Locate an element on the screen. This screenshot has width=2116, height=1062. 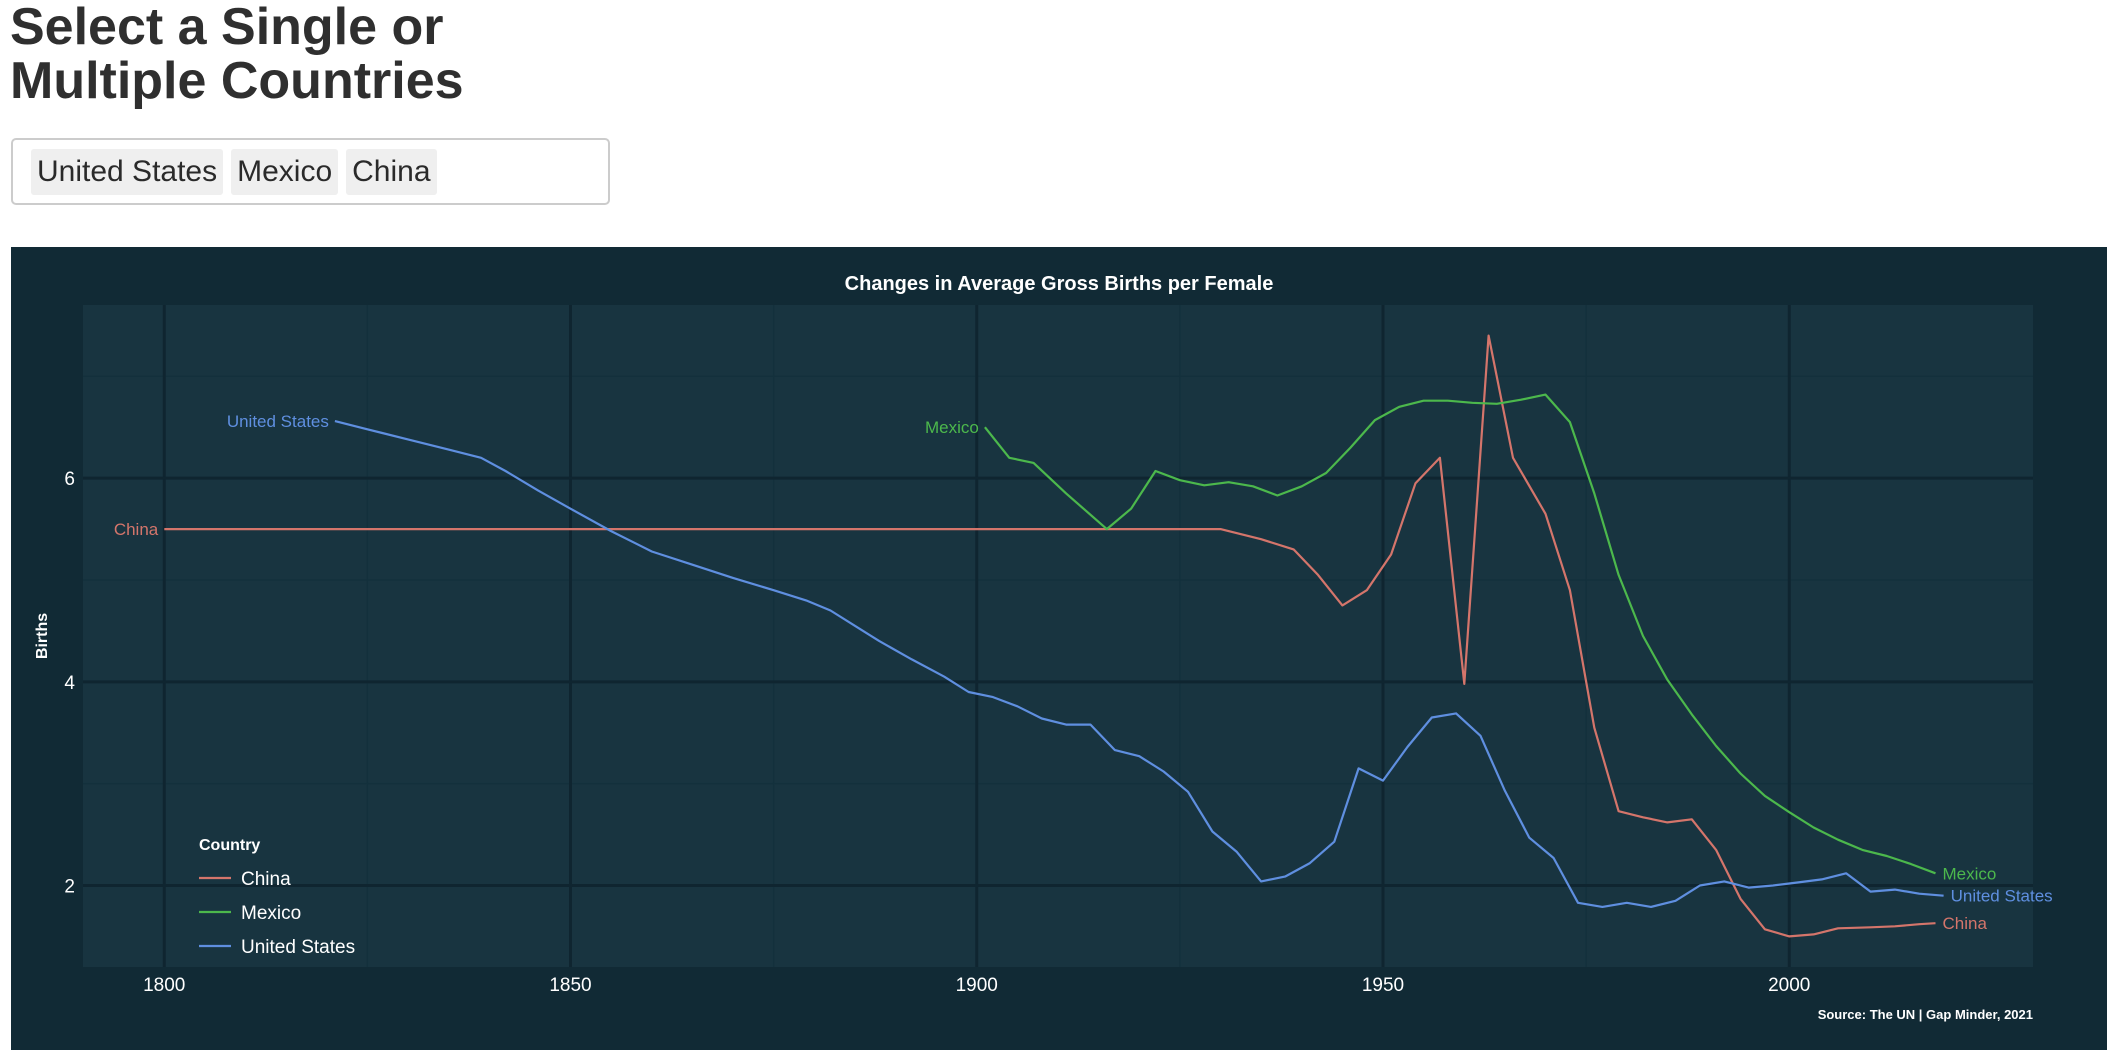
legend-label: United States is located at coordinates (298, 947).